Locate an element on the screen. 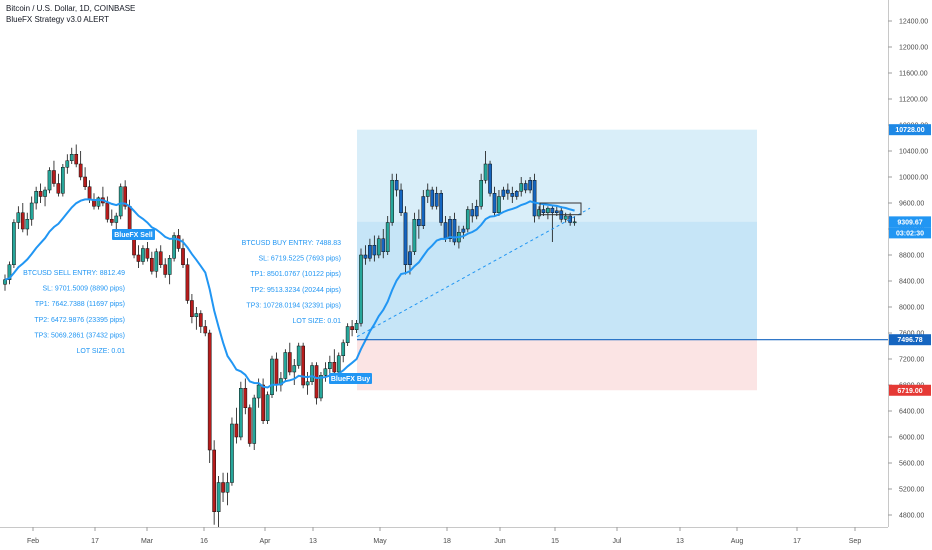  tp3-price-tag: 10728.00 is located at coordinates (909, 130).